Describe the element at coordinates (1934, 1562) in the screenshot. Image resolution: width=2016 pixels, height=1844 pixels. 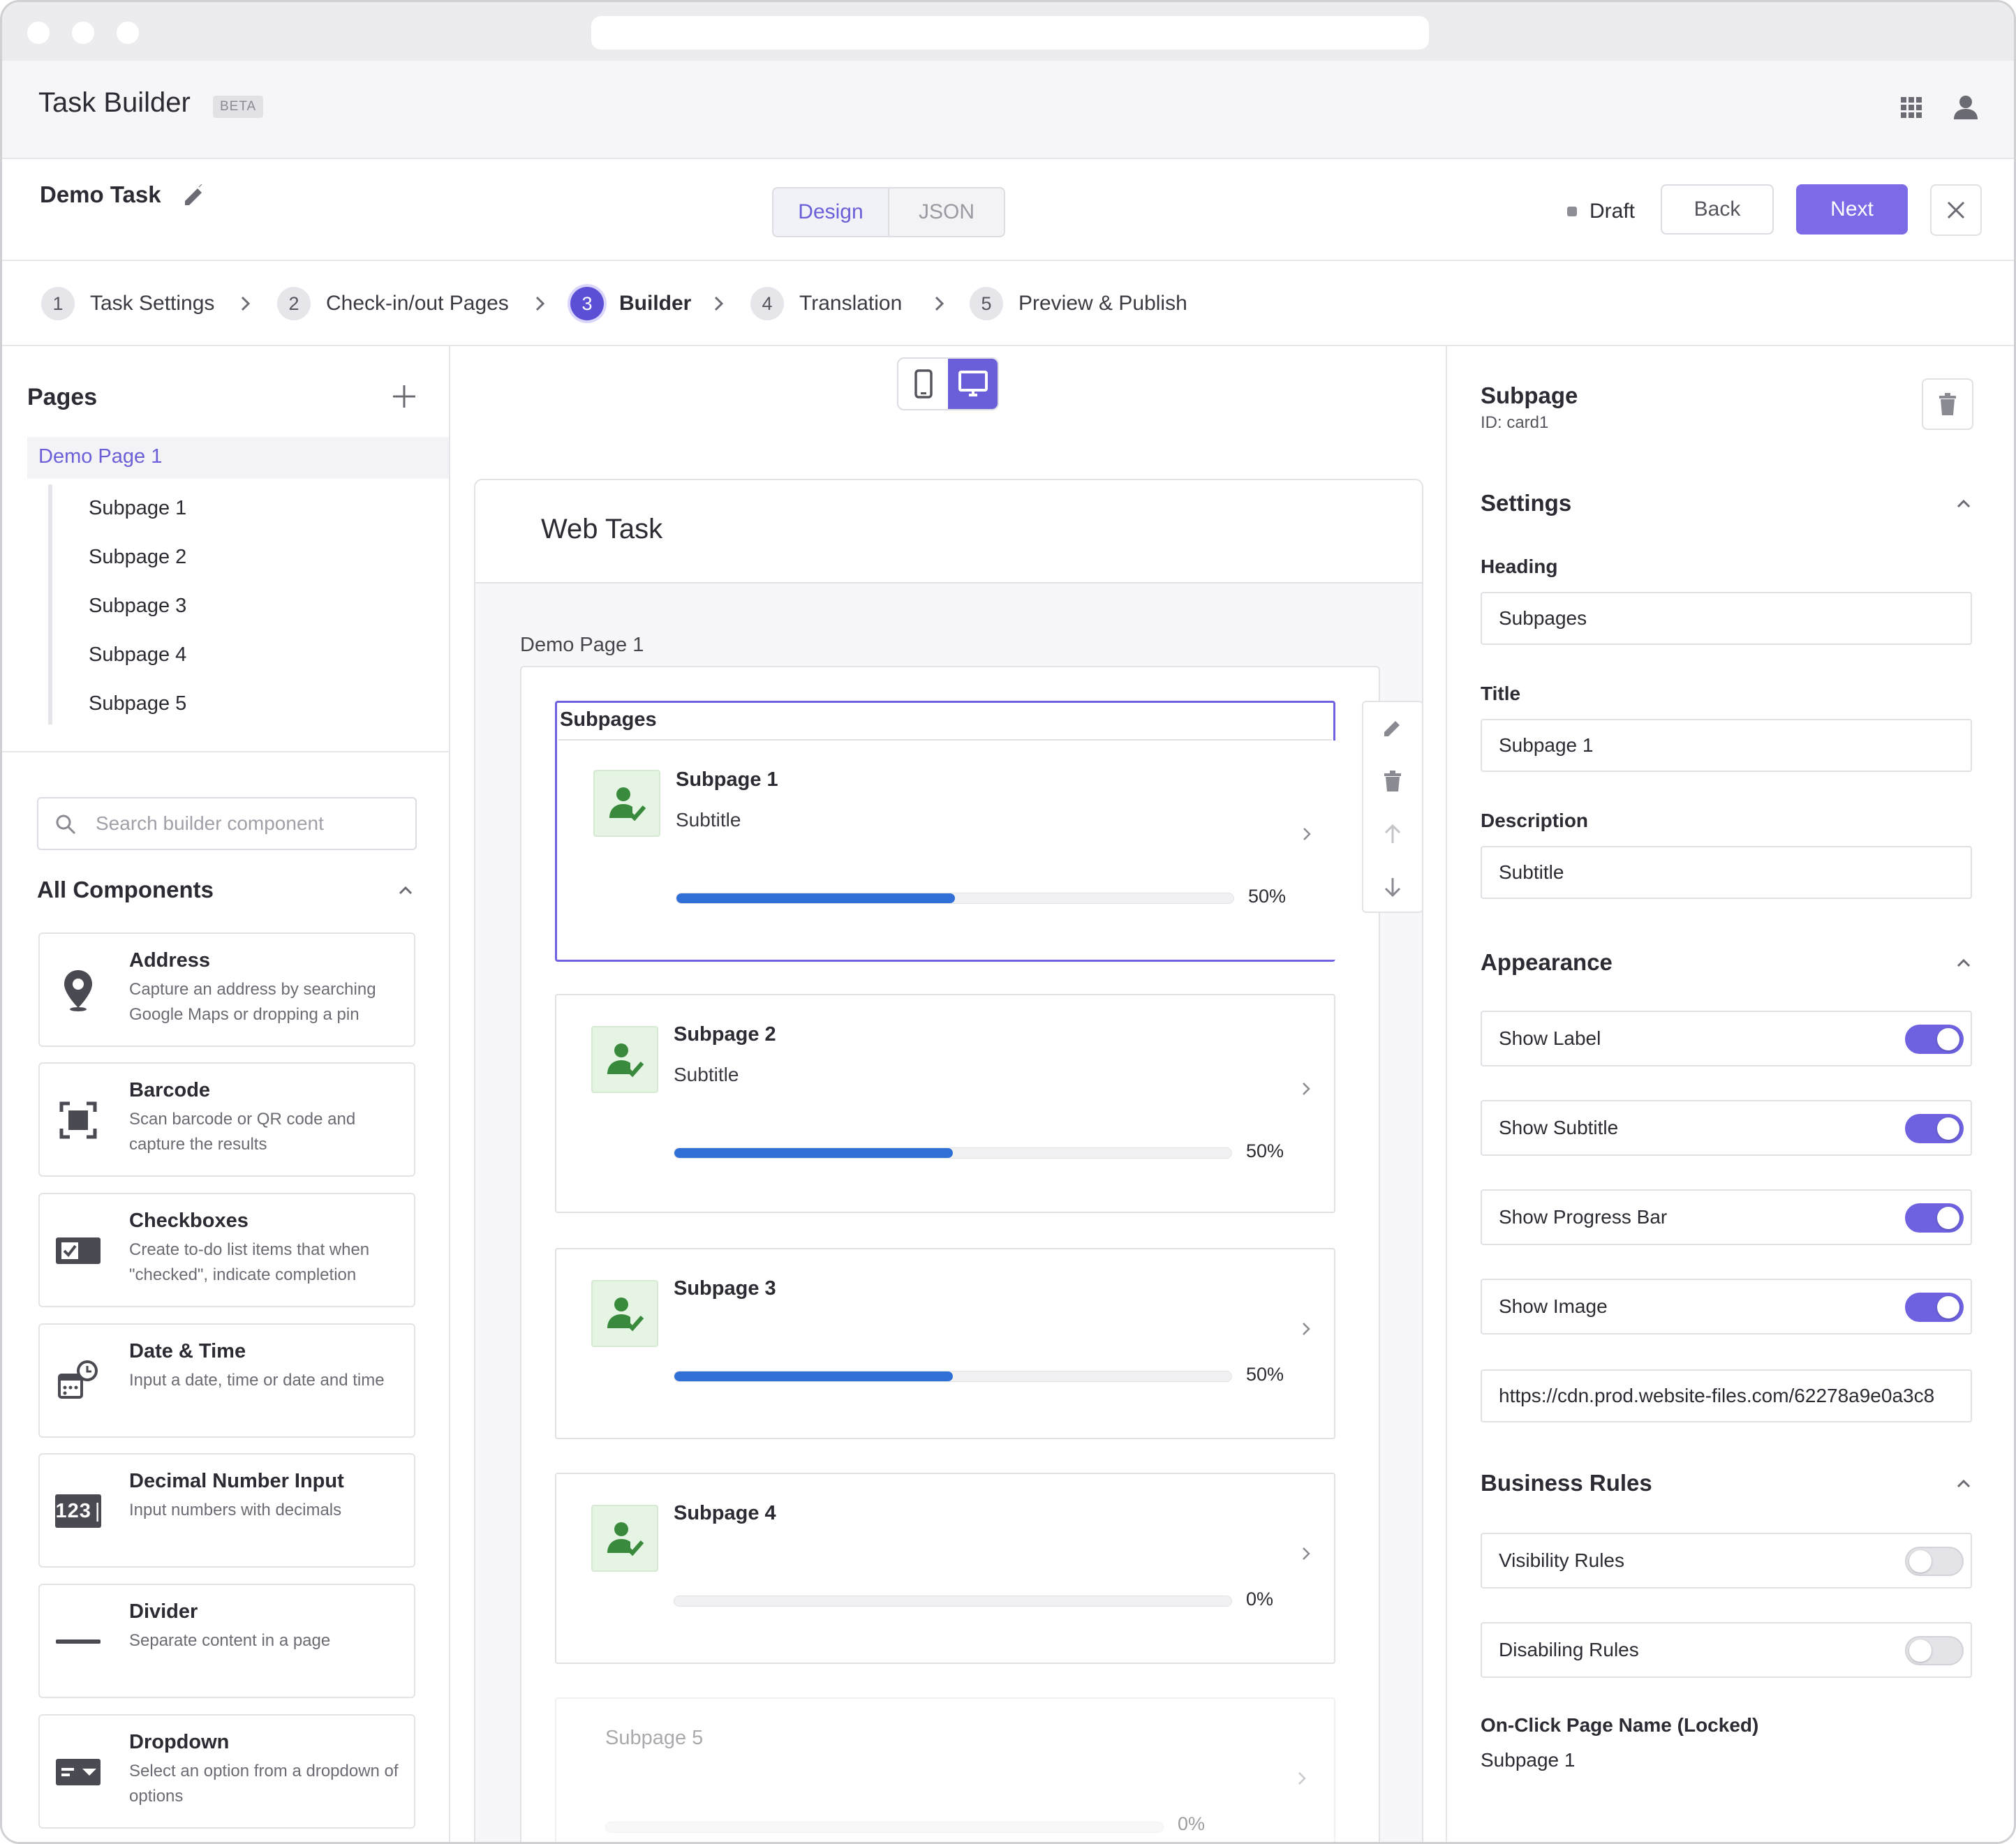
I see `visibility-rules-toggle` at that location.